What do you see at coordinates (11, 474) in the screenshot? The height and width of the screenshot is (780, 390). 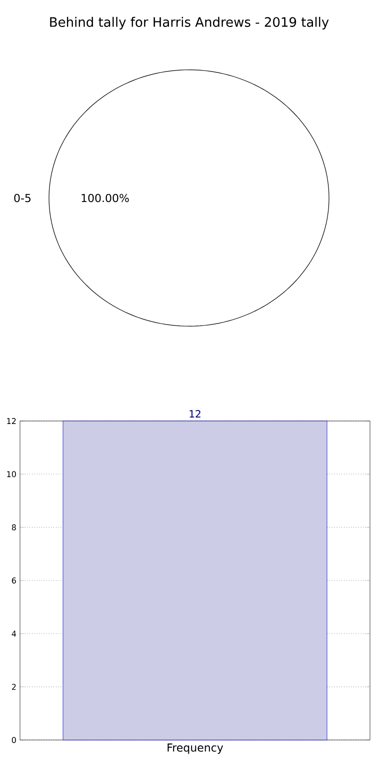 I see `y-tick-label: 10` at bounding box center [11, 474].